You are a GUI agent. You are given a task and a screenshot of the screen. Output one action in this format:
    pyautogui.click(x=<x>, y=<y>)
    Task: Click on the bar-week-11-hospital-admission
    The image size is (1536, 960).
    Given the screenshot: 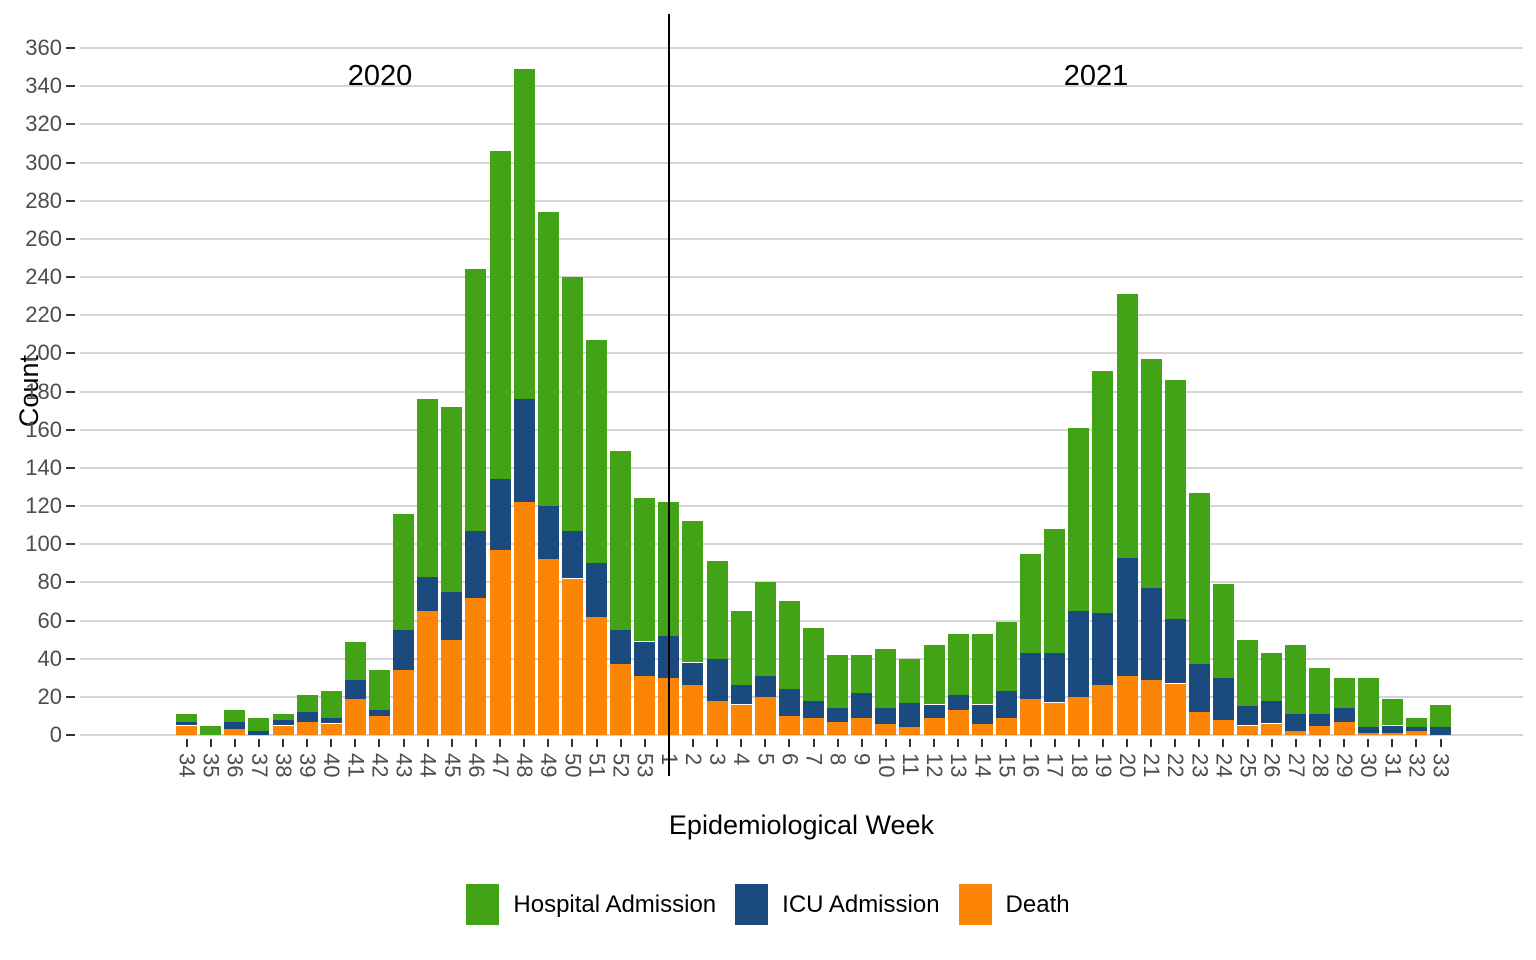 What is the action you would take?
    pyautogui.click(x=910, y=680)
    